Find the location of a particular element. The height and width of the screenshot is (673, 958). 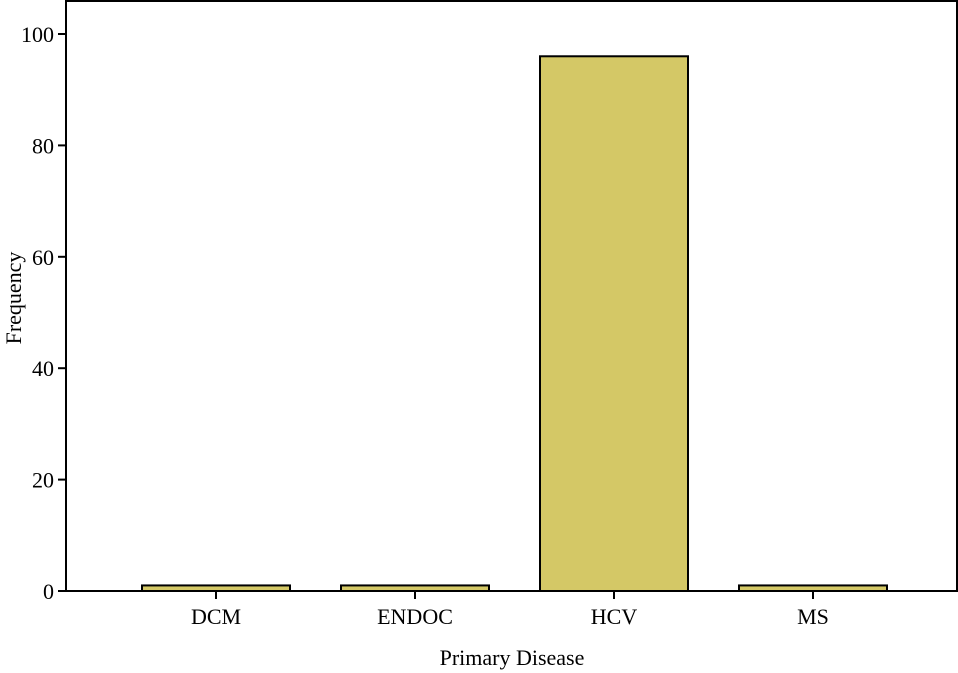

x-axis: DCM ENDOC HCV MS is located at coordinates (510, 610).